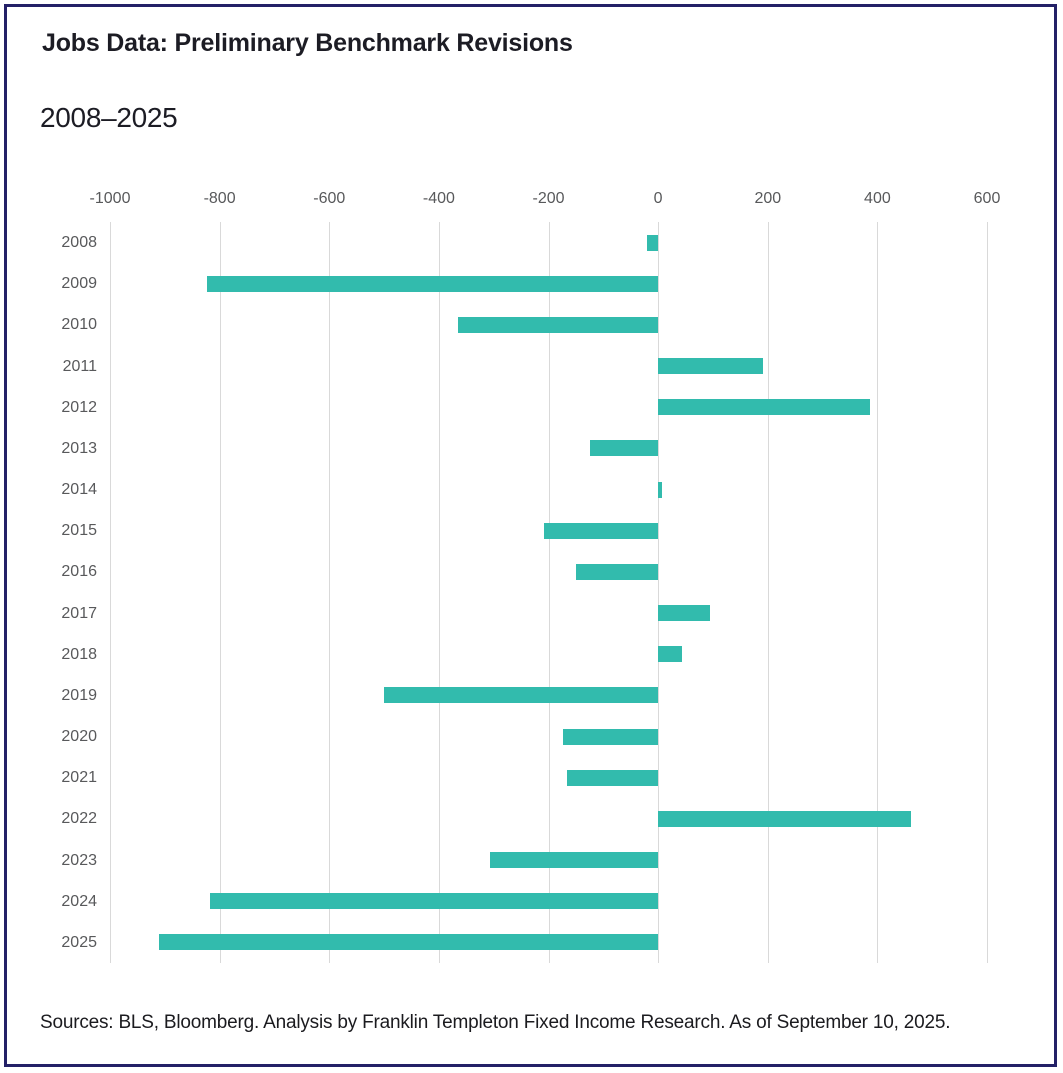 Image resolution: width=1063 pixels, height=1073 pixels. Describe the element at coordinates (79, 407) in the screenshot. I see `year-label: 2012` at that location.